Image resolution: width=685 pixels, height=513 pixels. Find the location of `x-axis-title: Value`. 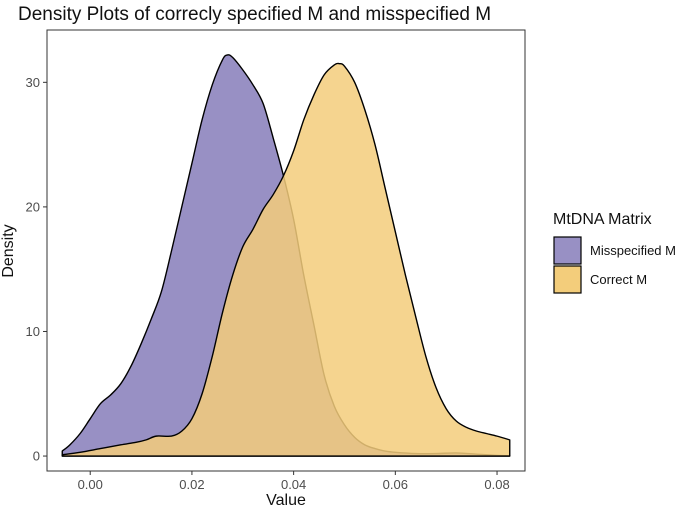

x-axis-title: Value is located at coordinates (286, 500).